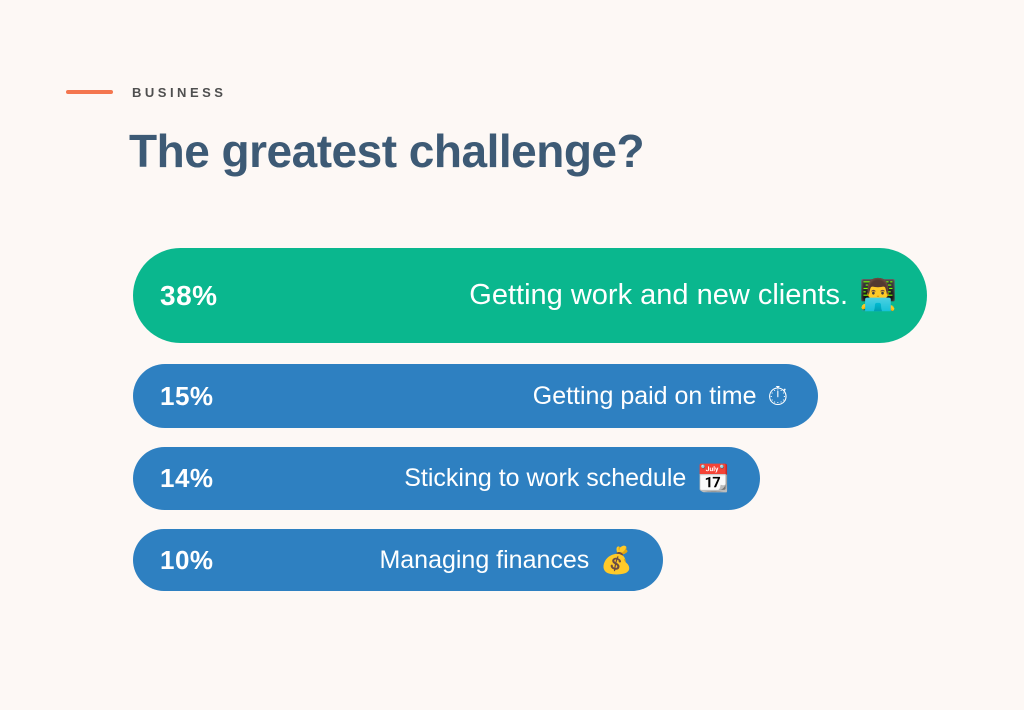 The height and width of the screenshot is (710, 1024). I want to click on bar-sticking-to-work-schedule: 14% Sticking to work schedule 📆, so click(446, 478).